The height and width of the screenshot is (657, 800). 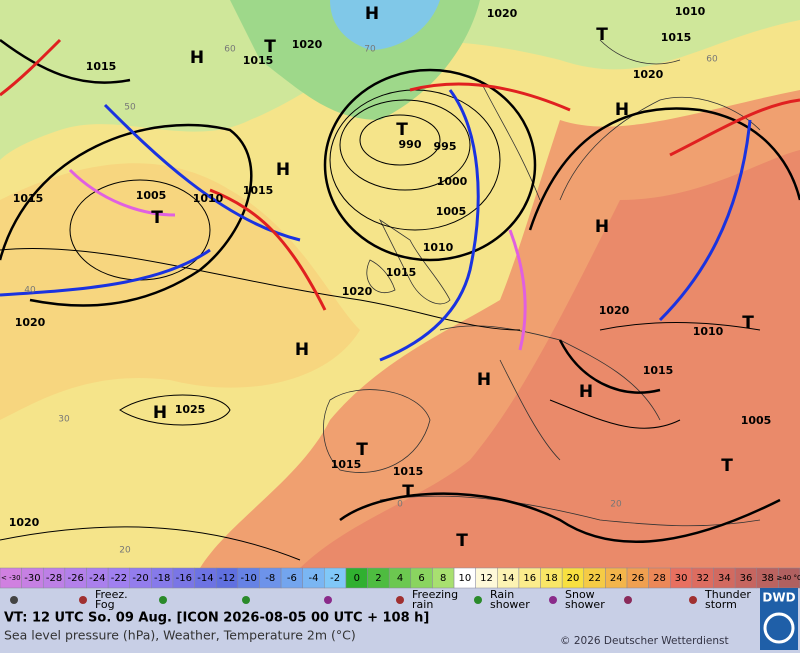 What do you see at coordinates (130, 108) in the screenshot?
I see `latitude-label: 50` at bounding box center [130, 108].